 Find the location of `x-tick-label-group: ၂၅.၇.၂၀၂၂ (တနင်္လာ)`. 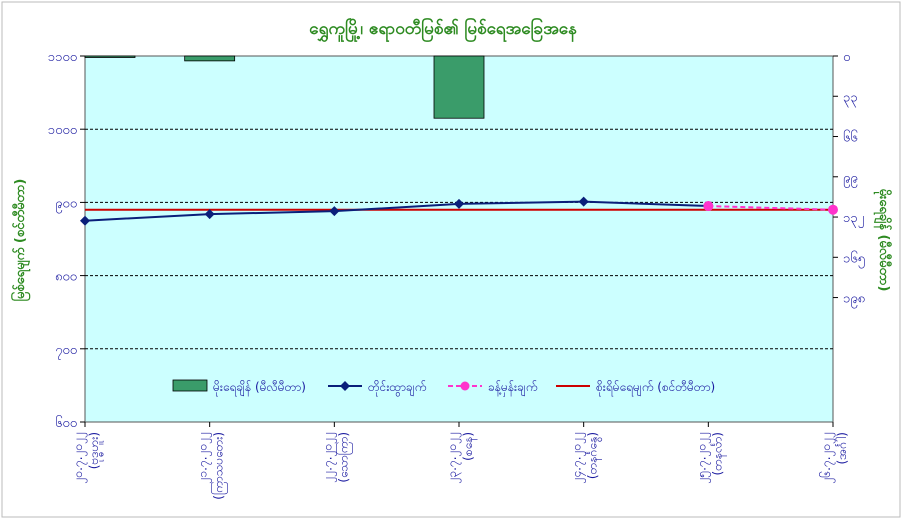

x-tick-label-group: ၂၅.၇.၂၀၂၂ (တနင်္လာ) is located at coordinates (710, 457).